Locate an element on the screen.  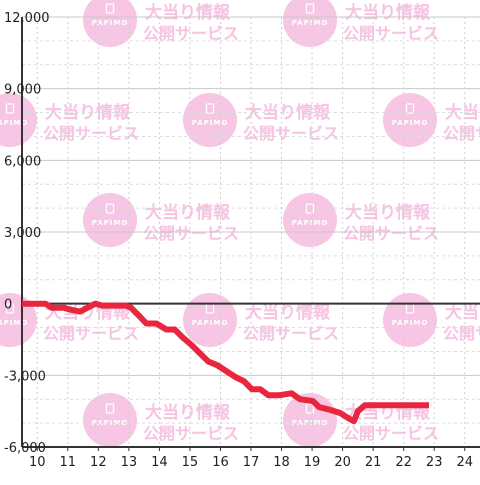
y-tick-label: 12,000 is located at coordinates (27, 18).